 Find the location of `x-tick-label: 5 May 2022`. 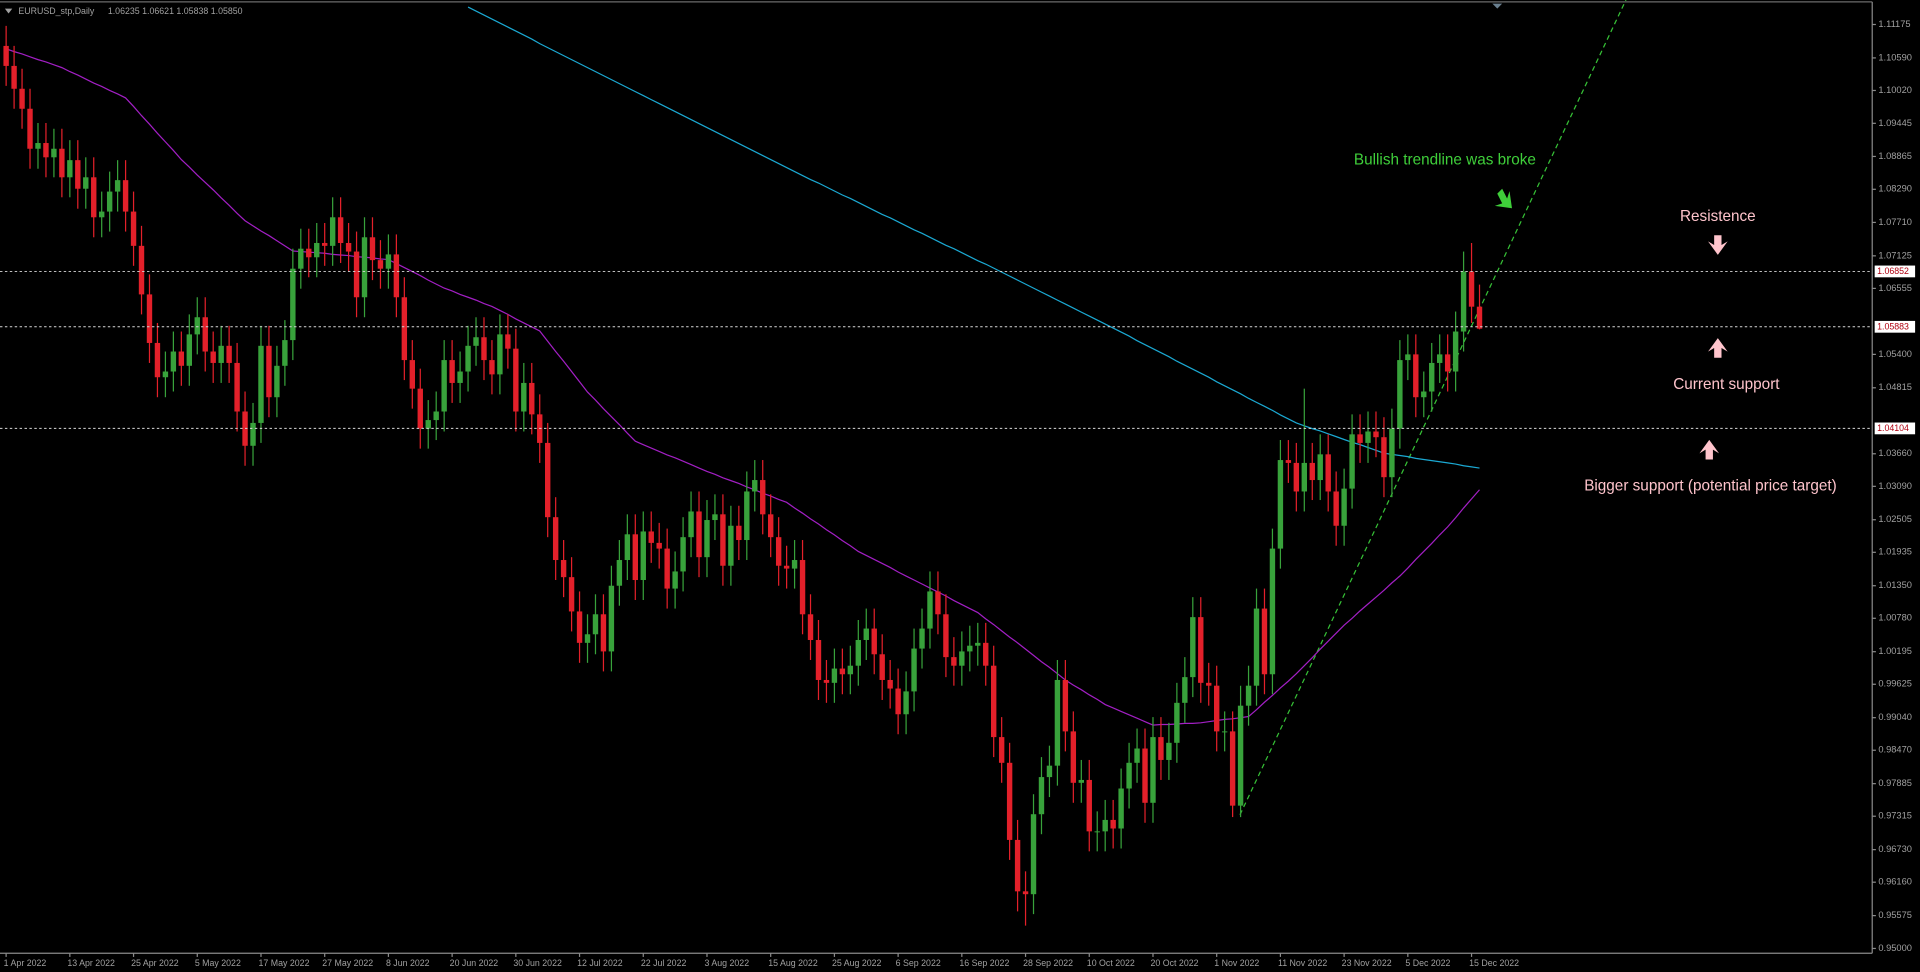

x-tick-label: 5 May 2022 is located at coordinates (218, 963).